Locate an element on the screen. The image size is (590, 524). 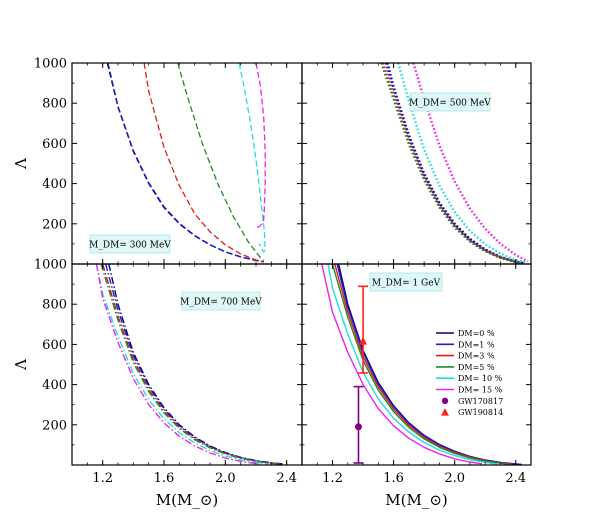
svg-text: DM=0 % is located at coordinates (476, 333).